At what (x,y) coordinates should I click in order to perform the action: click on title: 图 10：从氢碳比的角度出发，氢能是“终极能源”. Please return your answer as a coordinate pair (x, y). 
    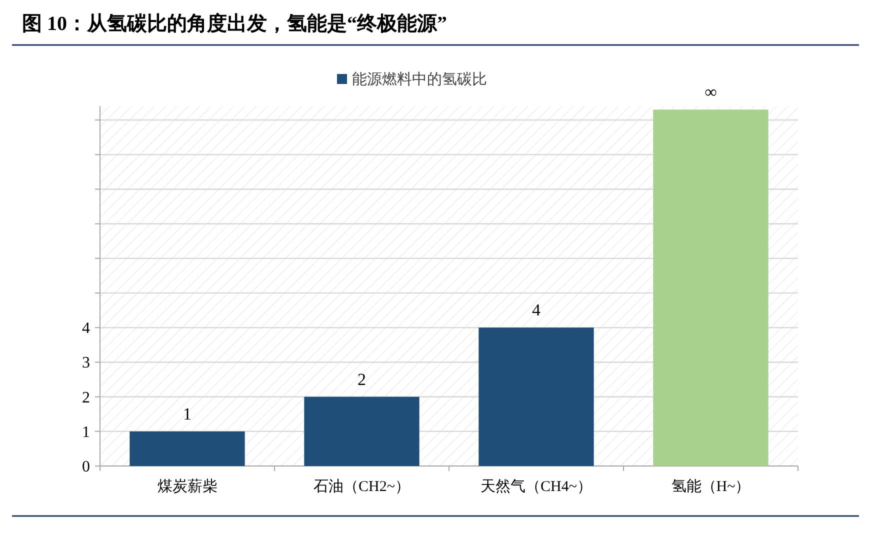
    Looking at the image, I should click on (234, 24).